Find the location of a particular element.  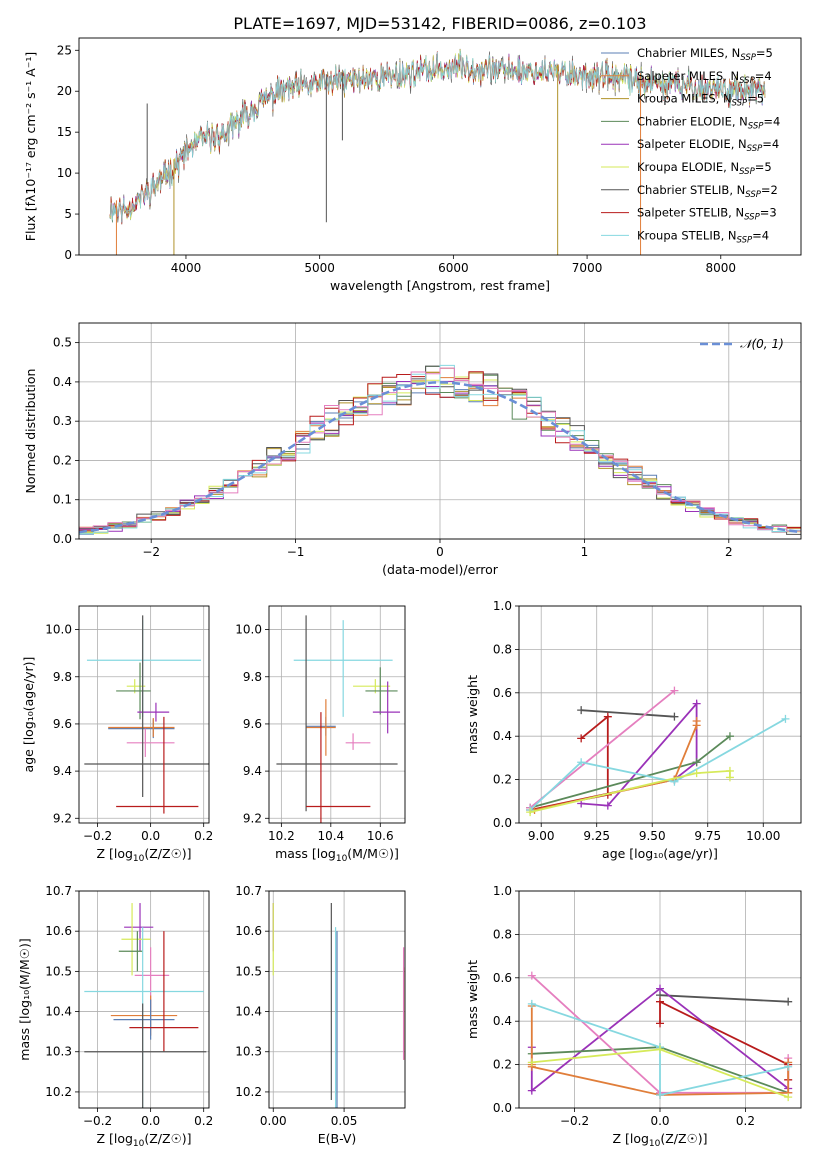

x-axis-label: E(B-V) is located at coordinates (337, 1138).